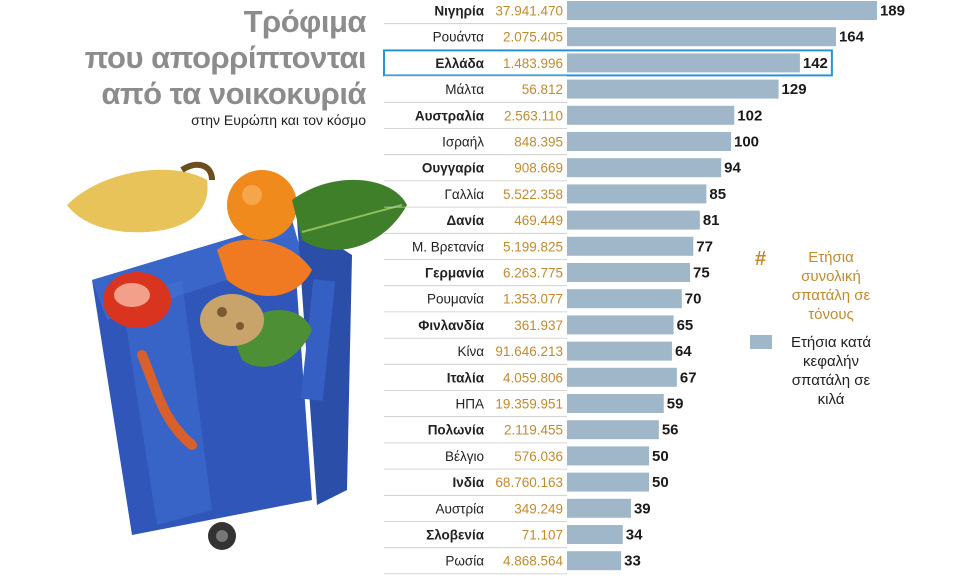 This screenshot has height=580, width=960. I want to click on chart-subtitle: στην Ευρώπη και τον κόσμο, so click(278, 120).